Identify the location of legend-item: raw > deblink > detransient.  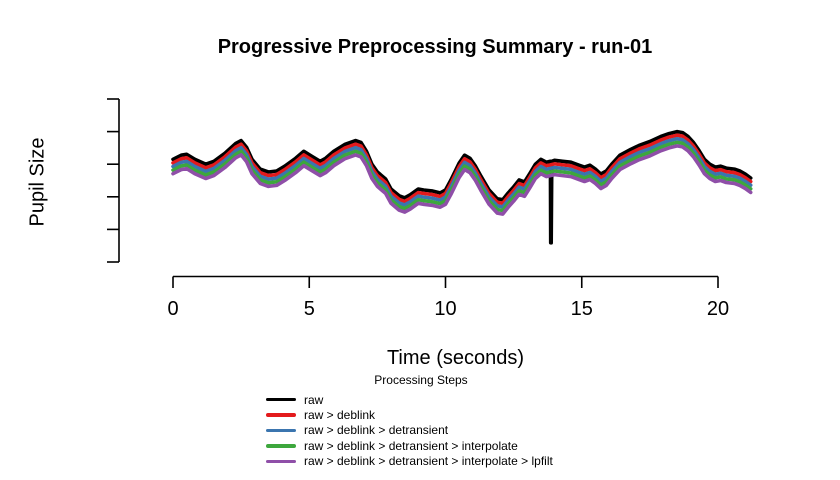
(421, 430).